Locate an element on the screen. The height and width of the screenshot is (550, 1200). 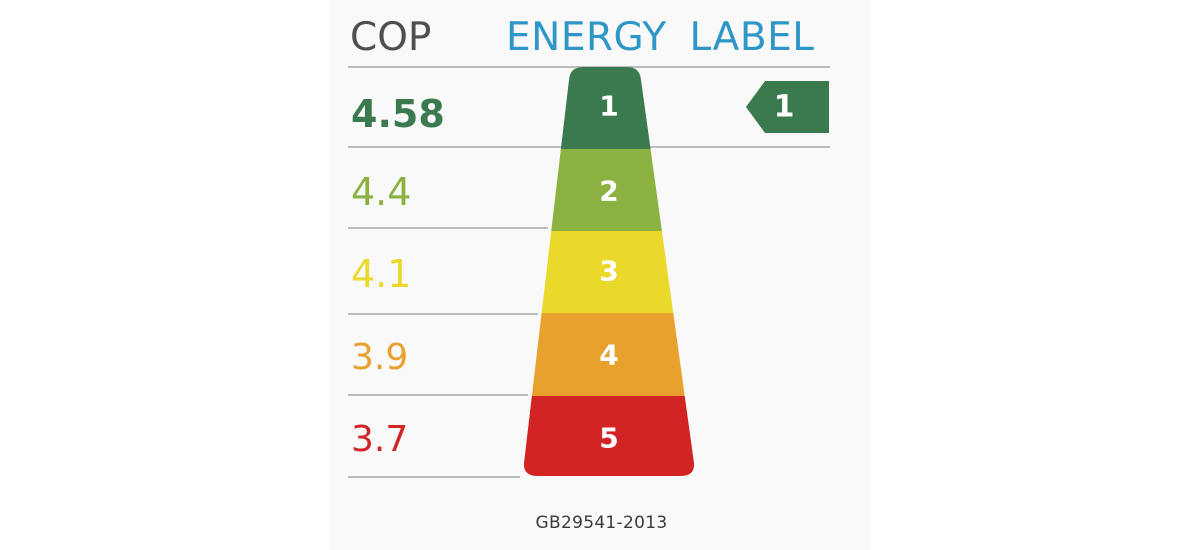
cop-value-grade-4: 3.9 is located at coordinates (380, 357).